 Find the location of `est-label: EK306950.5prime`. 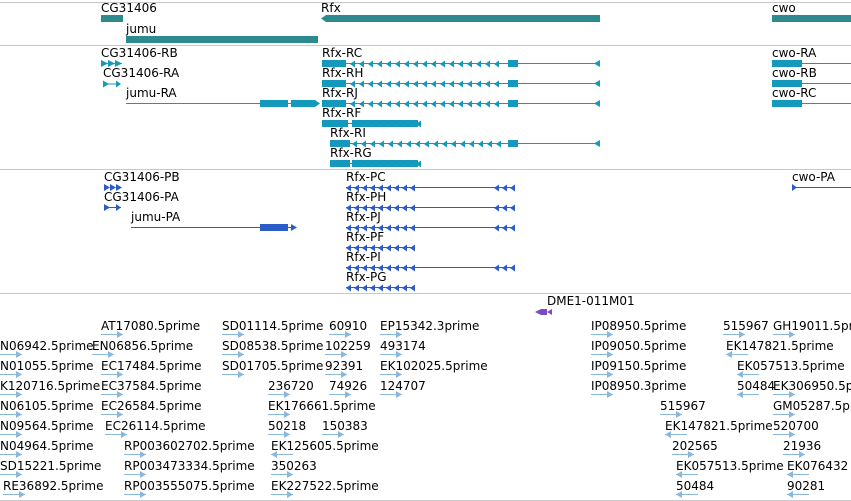

est-label: EK306950.5prime is located at coordinates (812, 386).